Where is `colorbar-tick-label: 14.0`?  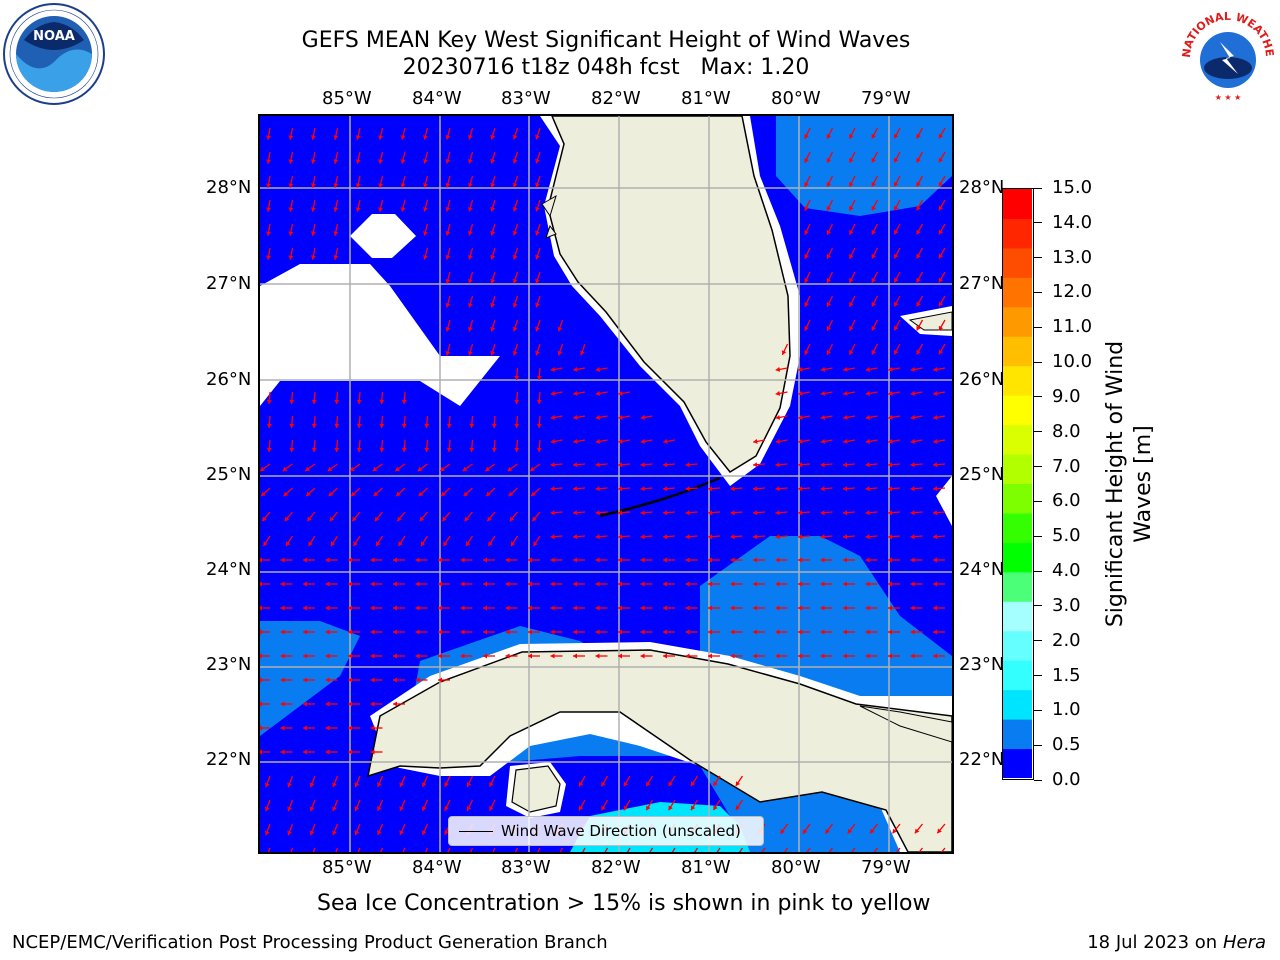 colorbar-tick-label: 14.0 is located at coordinates (1072, 222).